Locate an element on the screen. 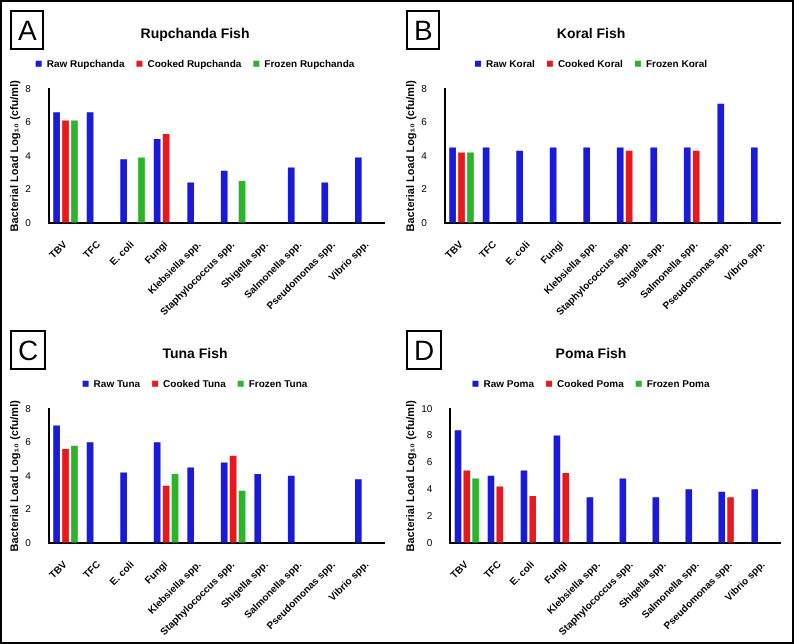  text: D is located at coordinates (424, 350).